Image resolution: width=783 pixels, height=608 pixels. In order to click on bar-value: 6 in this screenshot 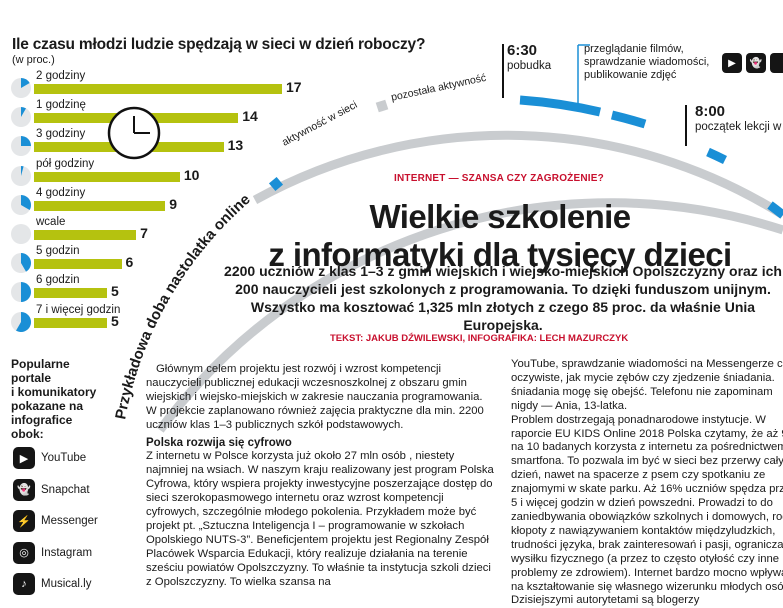, I will do `click(129, 262)`.